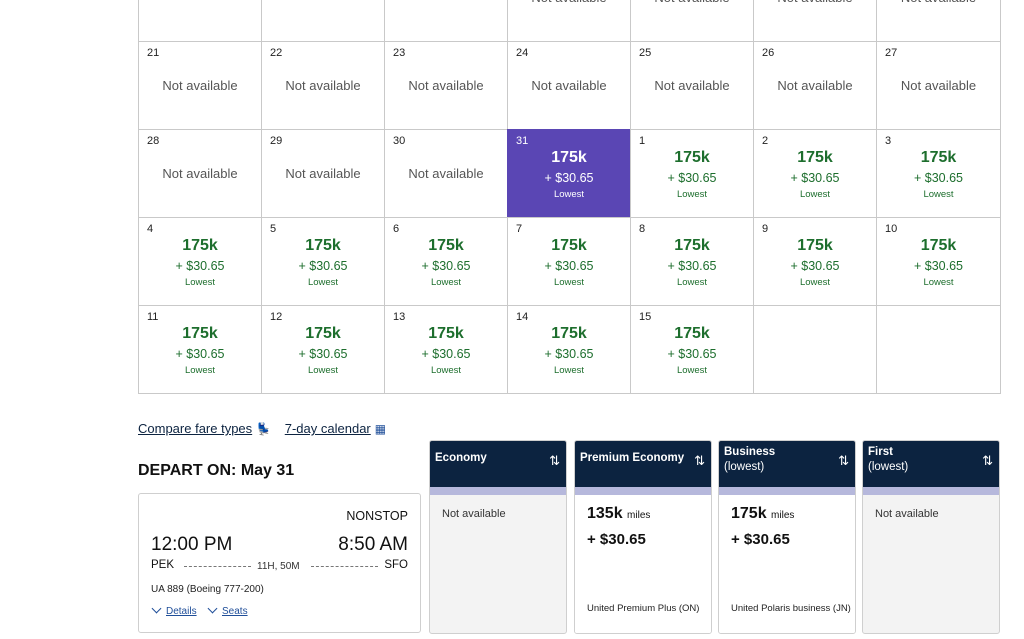 This screenshot has height=639, width=1024. What do you see at coordinates (195, 428) in the screenshot?
I see `compare-fare-types-link: Compare fare types` at bounding box center [195, 428].